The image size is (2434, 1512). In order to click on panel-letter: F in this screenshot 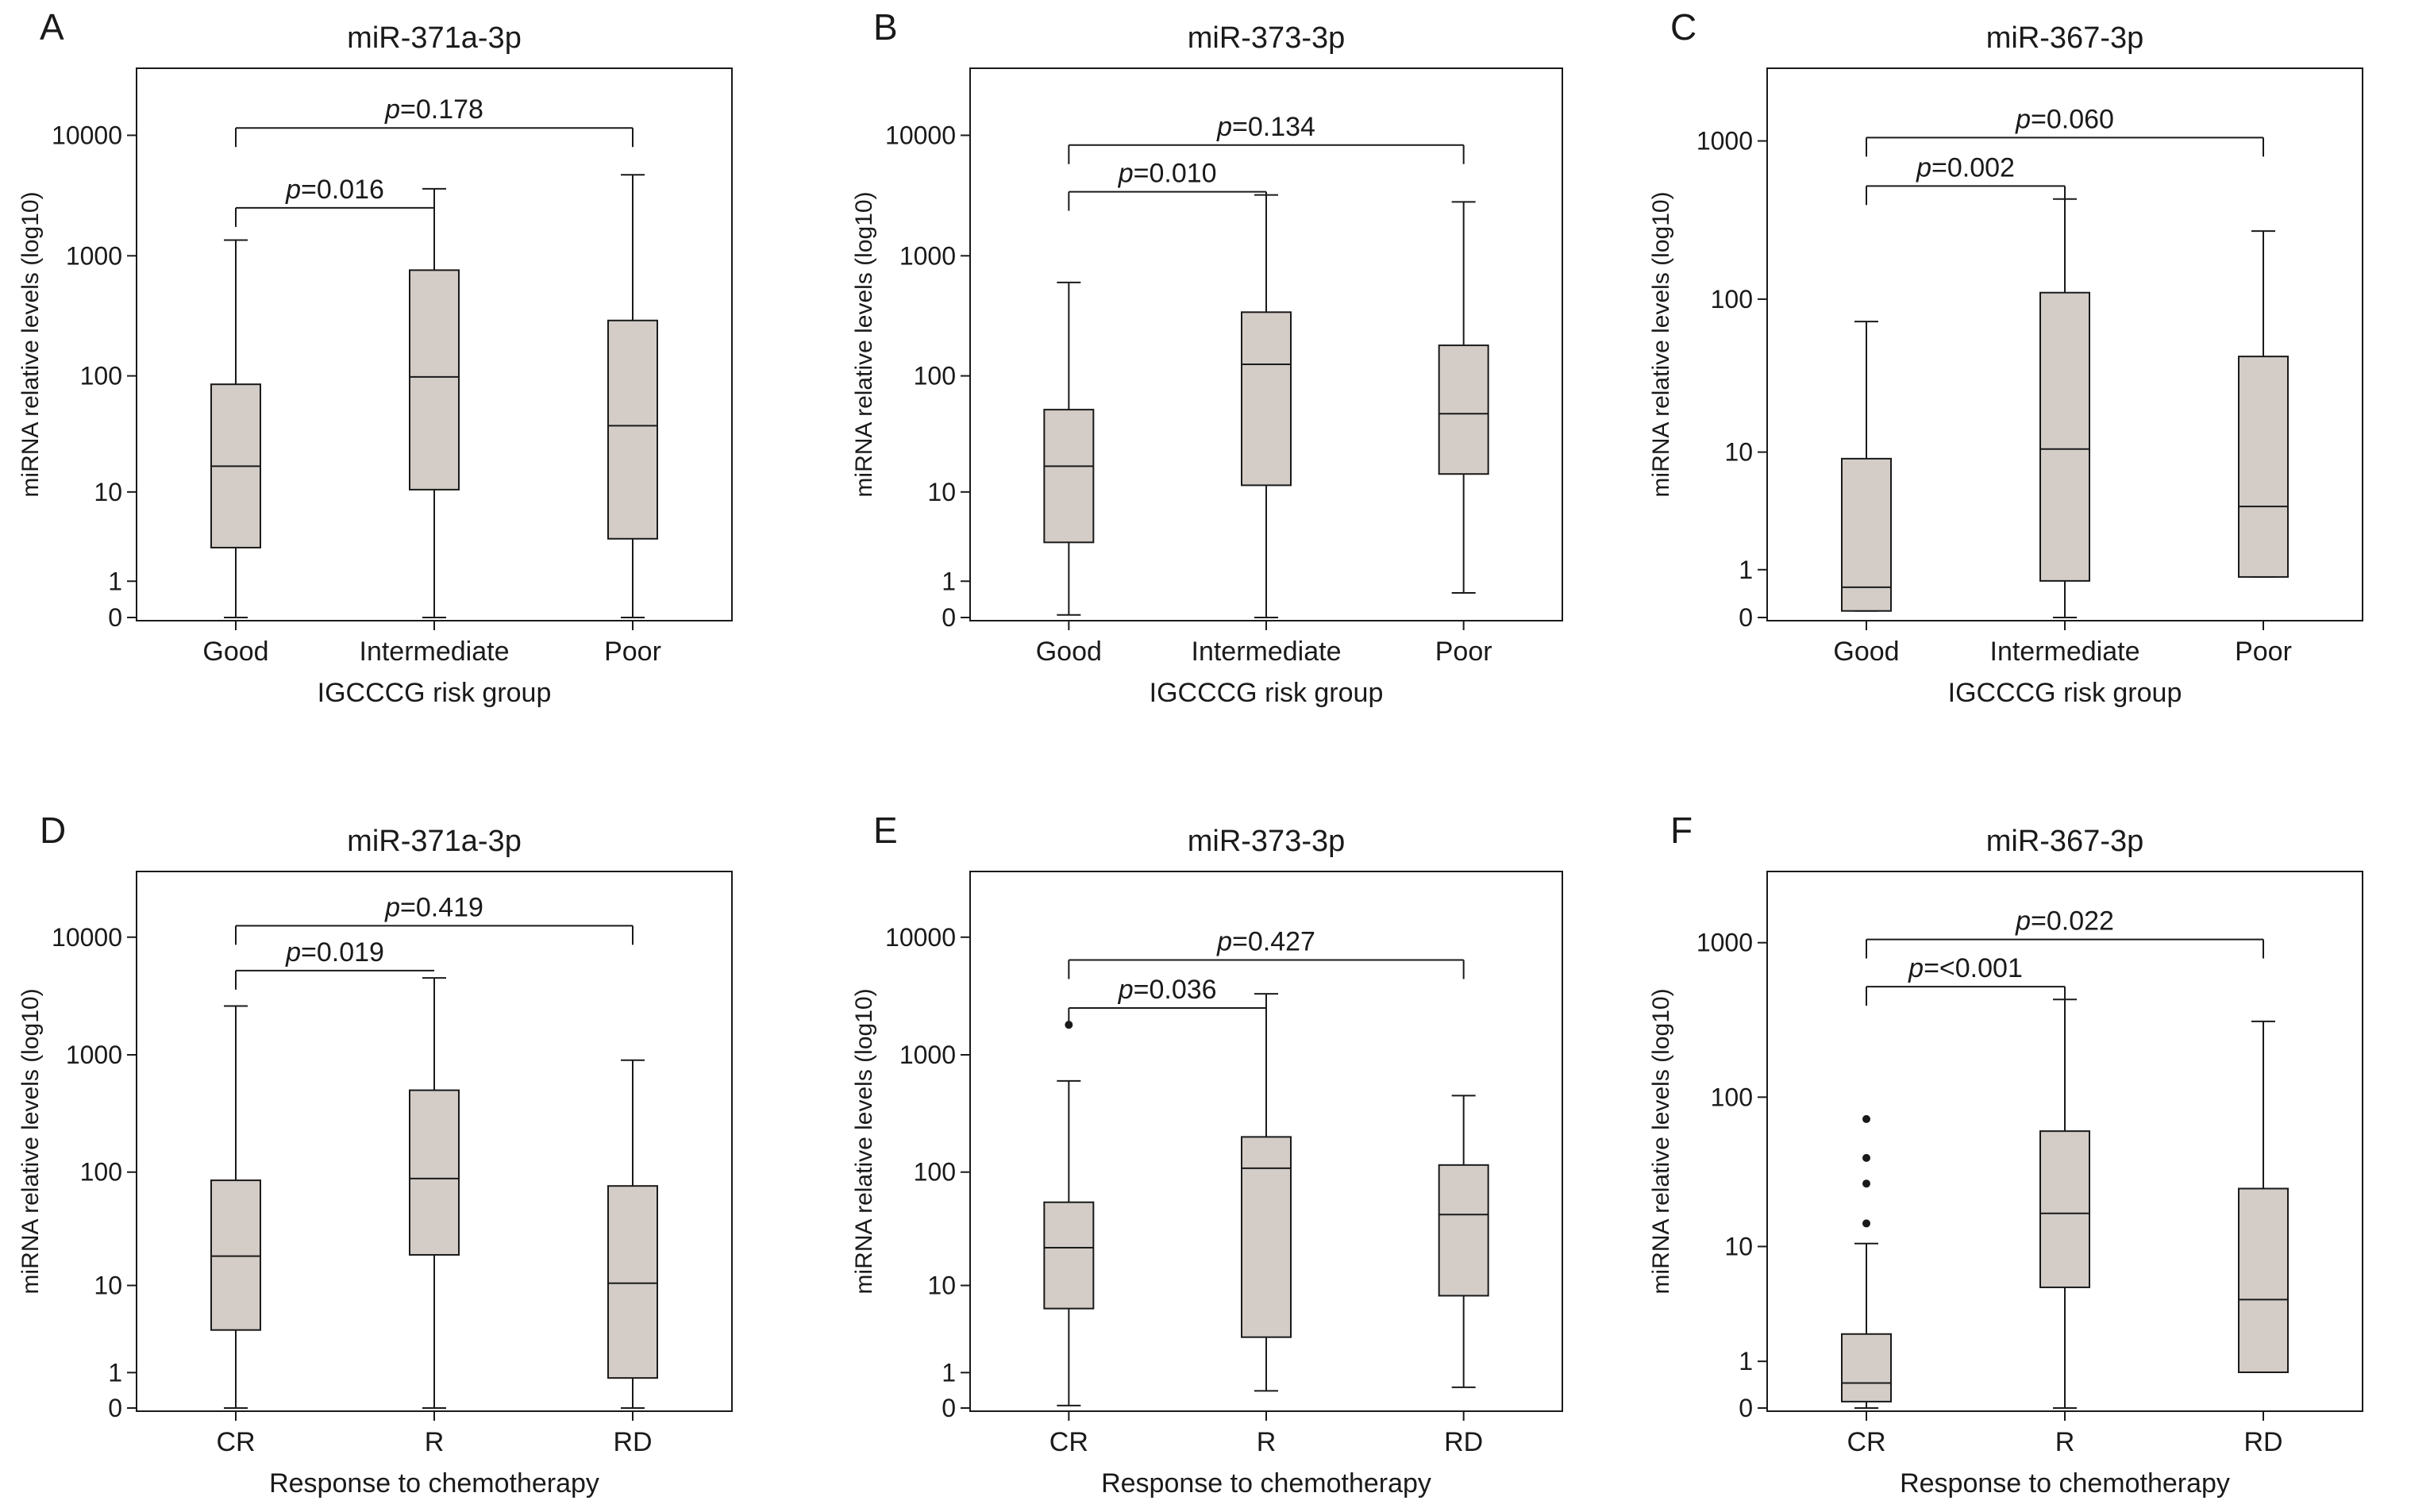, I will do `click(1682, 830)`.